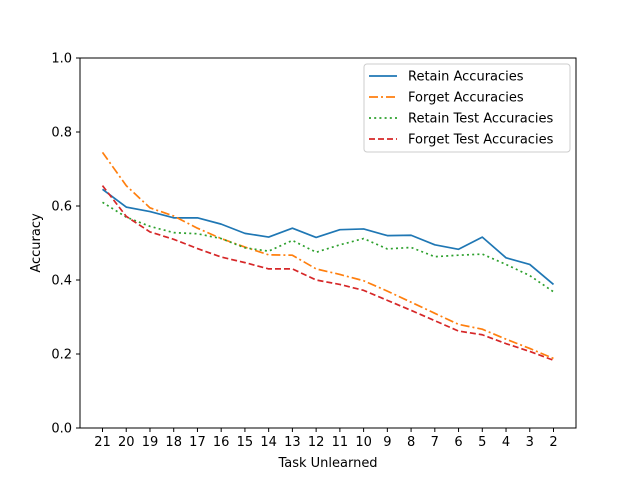  What do you see at coordinates (387, 442) in the screenshot?
I see `x-tick-label: 9` at bounding box center [387, 442].